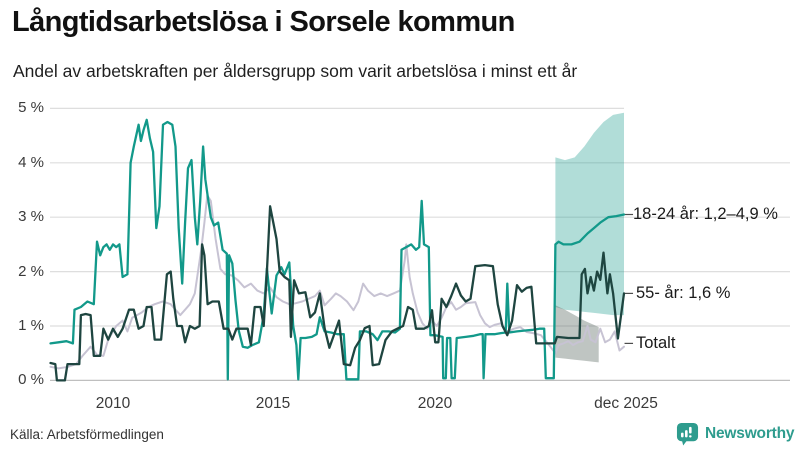 The image size is (800, 452). I want to click on x-axis-label-2015: 2015, so click(273, 403).